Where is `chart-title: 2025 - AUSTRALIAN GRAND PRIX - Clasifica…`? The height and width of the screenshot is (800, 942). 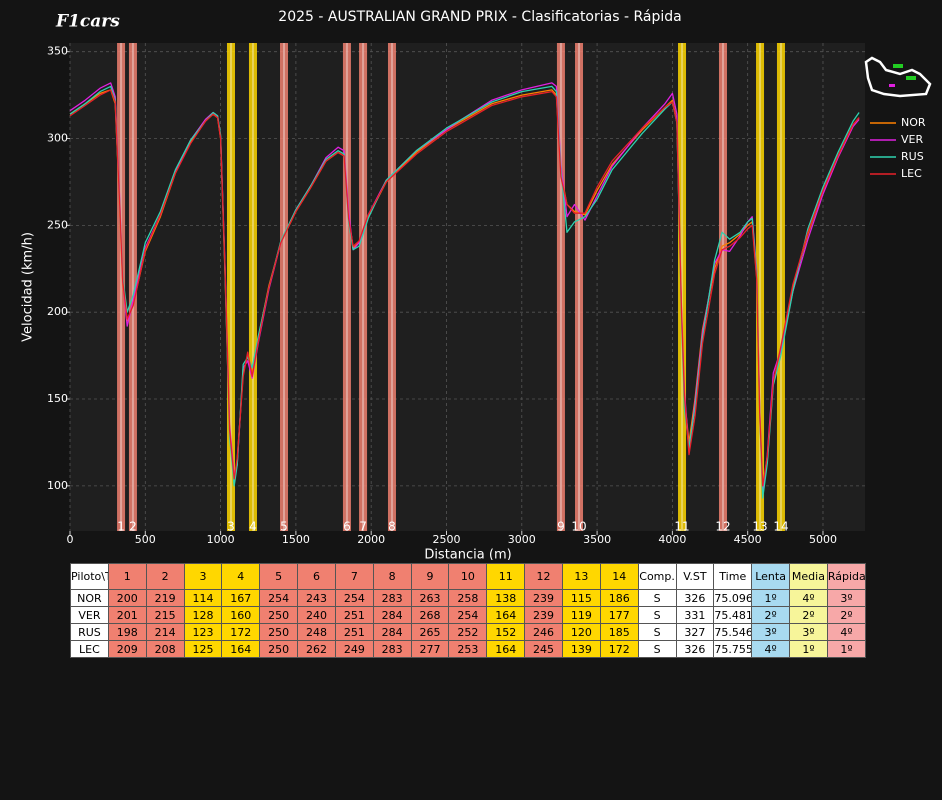 chart-title: 2025 - AUSTRALIAN GRAND PRIX - Clasifica… is located at coordinates (479, 17).